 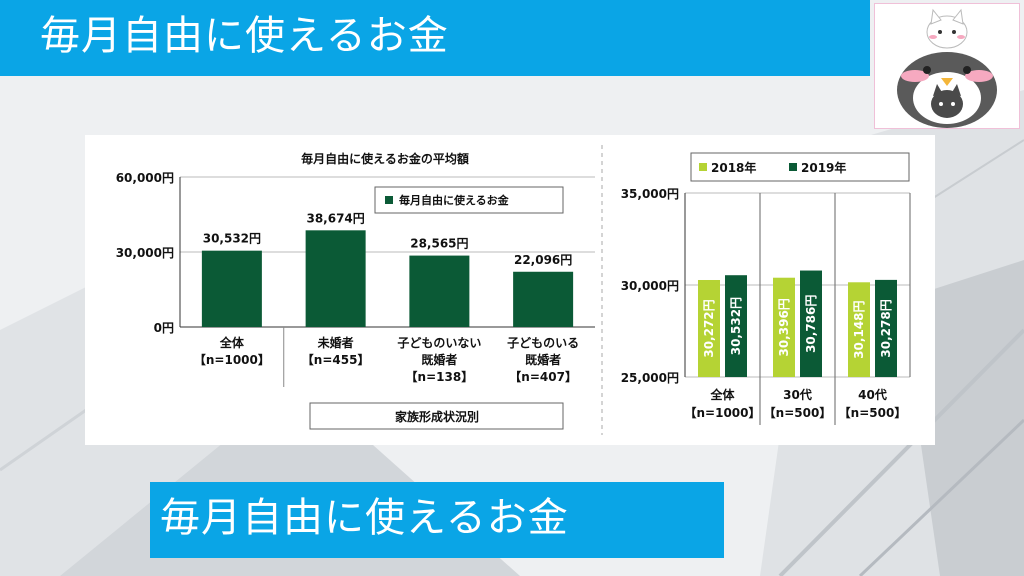 What do you see at coordinates (650, 286) in the screenshot?
I see `chart2-ytick-label: 30,000円` at bounding box center [650, 286].